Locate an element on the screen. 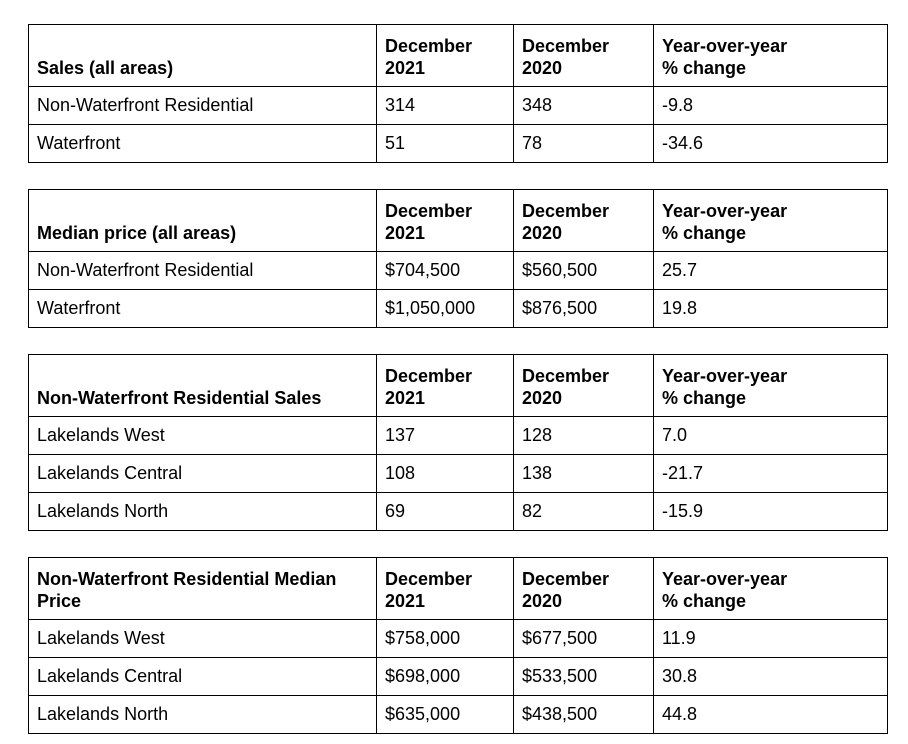 This screenshot has height=744, width=908. value-december-2020: 138 is located at coordinates (583, 473).